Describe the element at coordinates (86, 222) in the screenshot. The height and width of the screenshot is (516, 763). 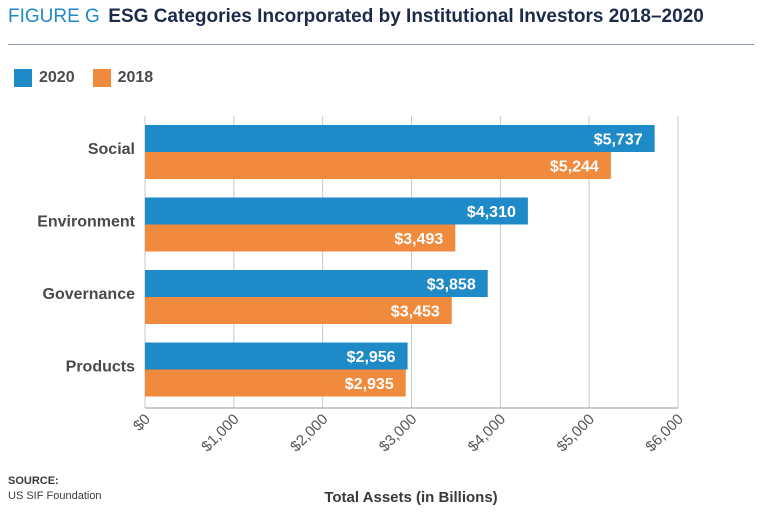
I see `category-label-1: Environment` at that location.